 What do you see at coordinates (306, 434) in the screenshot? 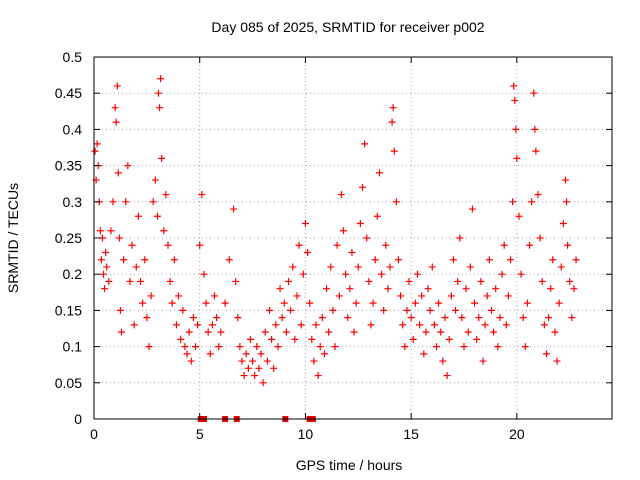
I see `x-tick-label: 10` at bounding box center [306, 434].